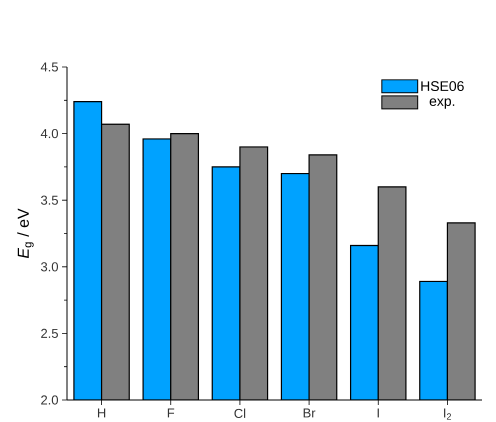 Image resolution: width=496 pixels, height=422 pixels. I want to click on x-tick-label: I, so click(378, 413).